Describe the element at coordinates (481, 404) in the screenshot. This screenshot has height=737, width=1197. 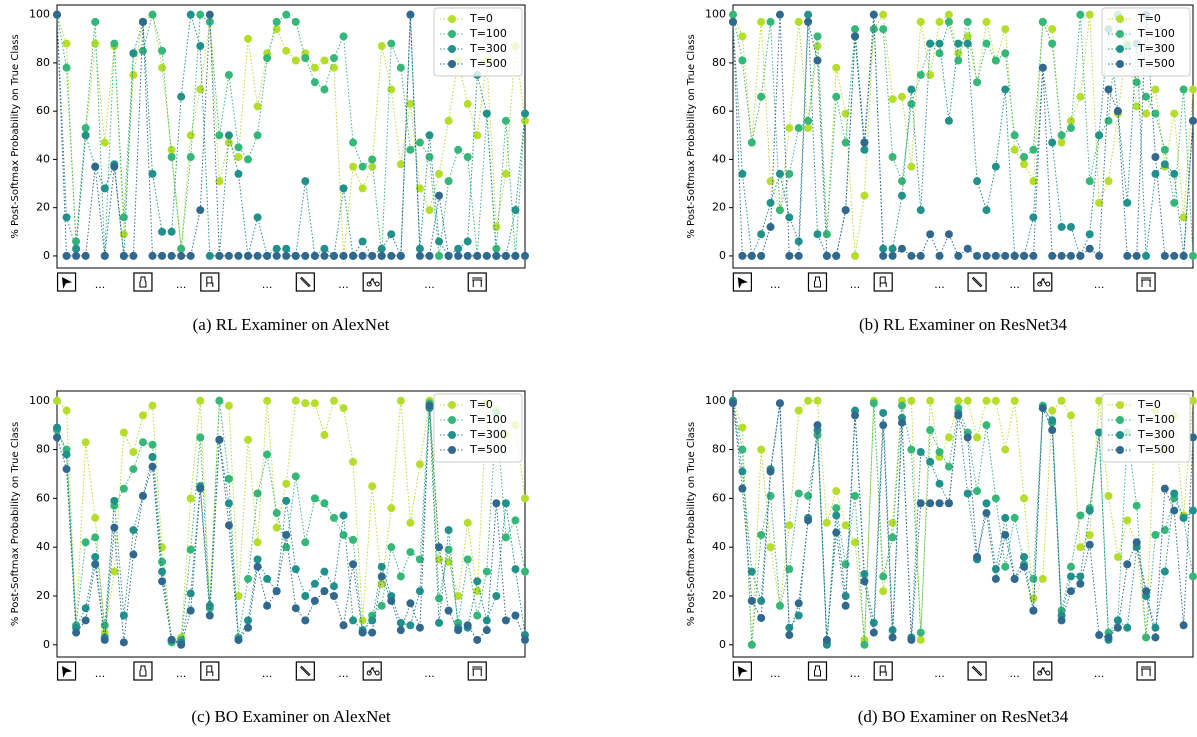
I see `legend-label: T=0` at that location.